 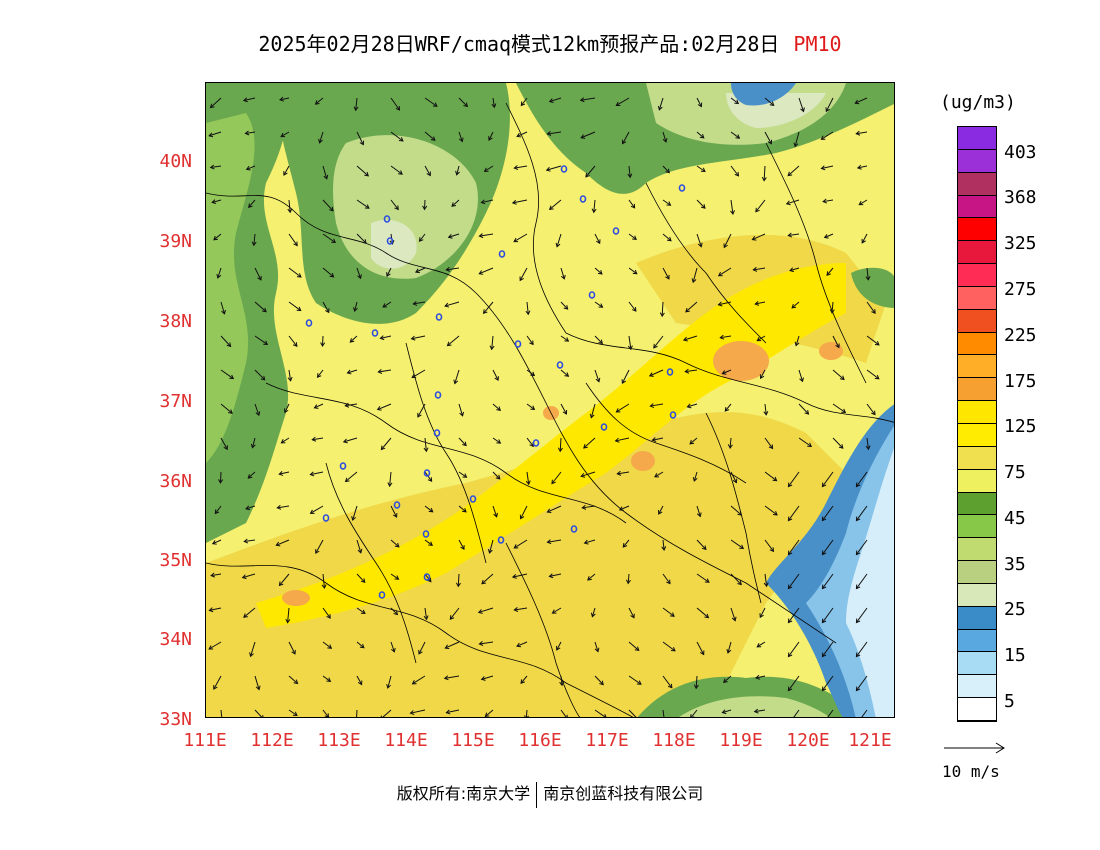 What do you see at coordinates (754, 706) in the screenshot?
I see `light-green-south` at bounding box center [754, 706].